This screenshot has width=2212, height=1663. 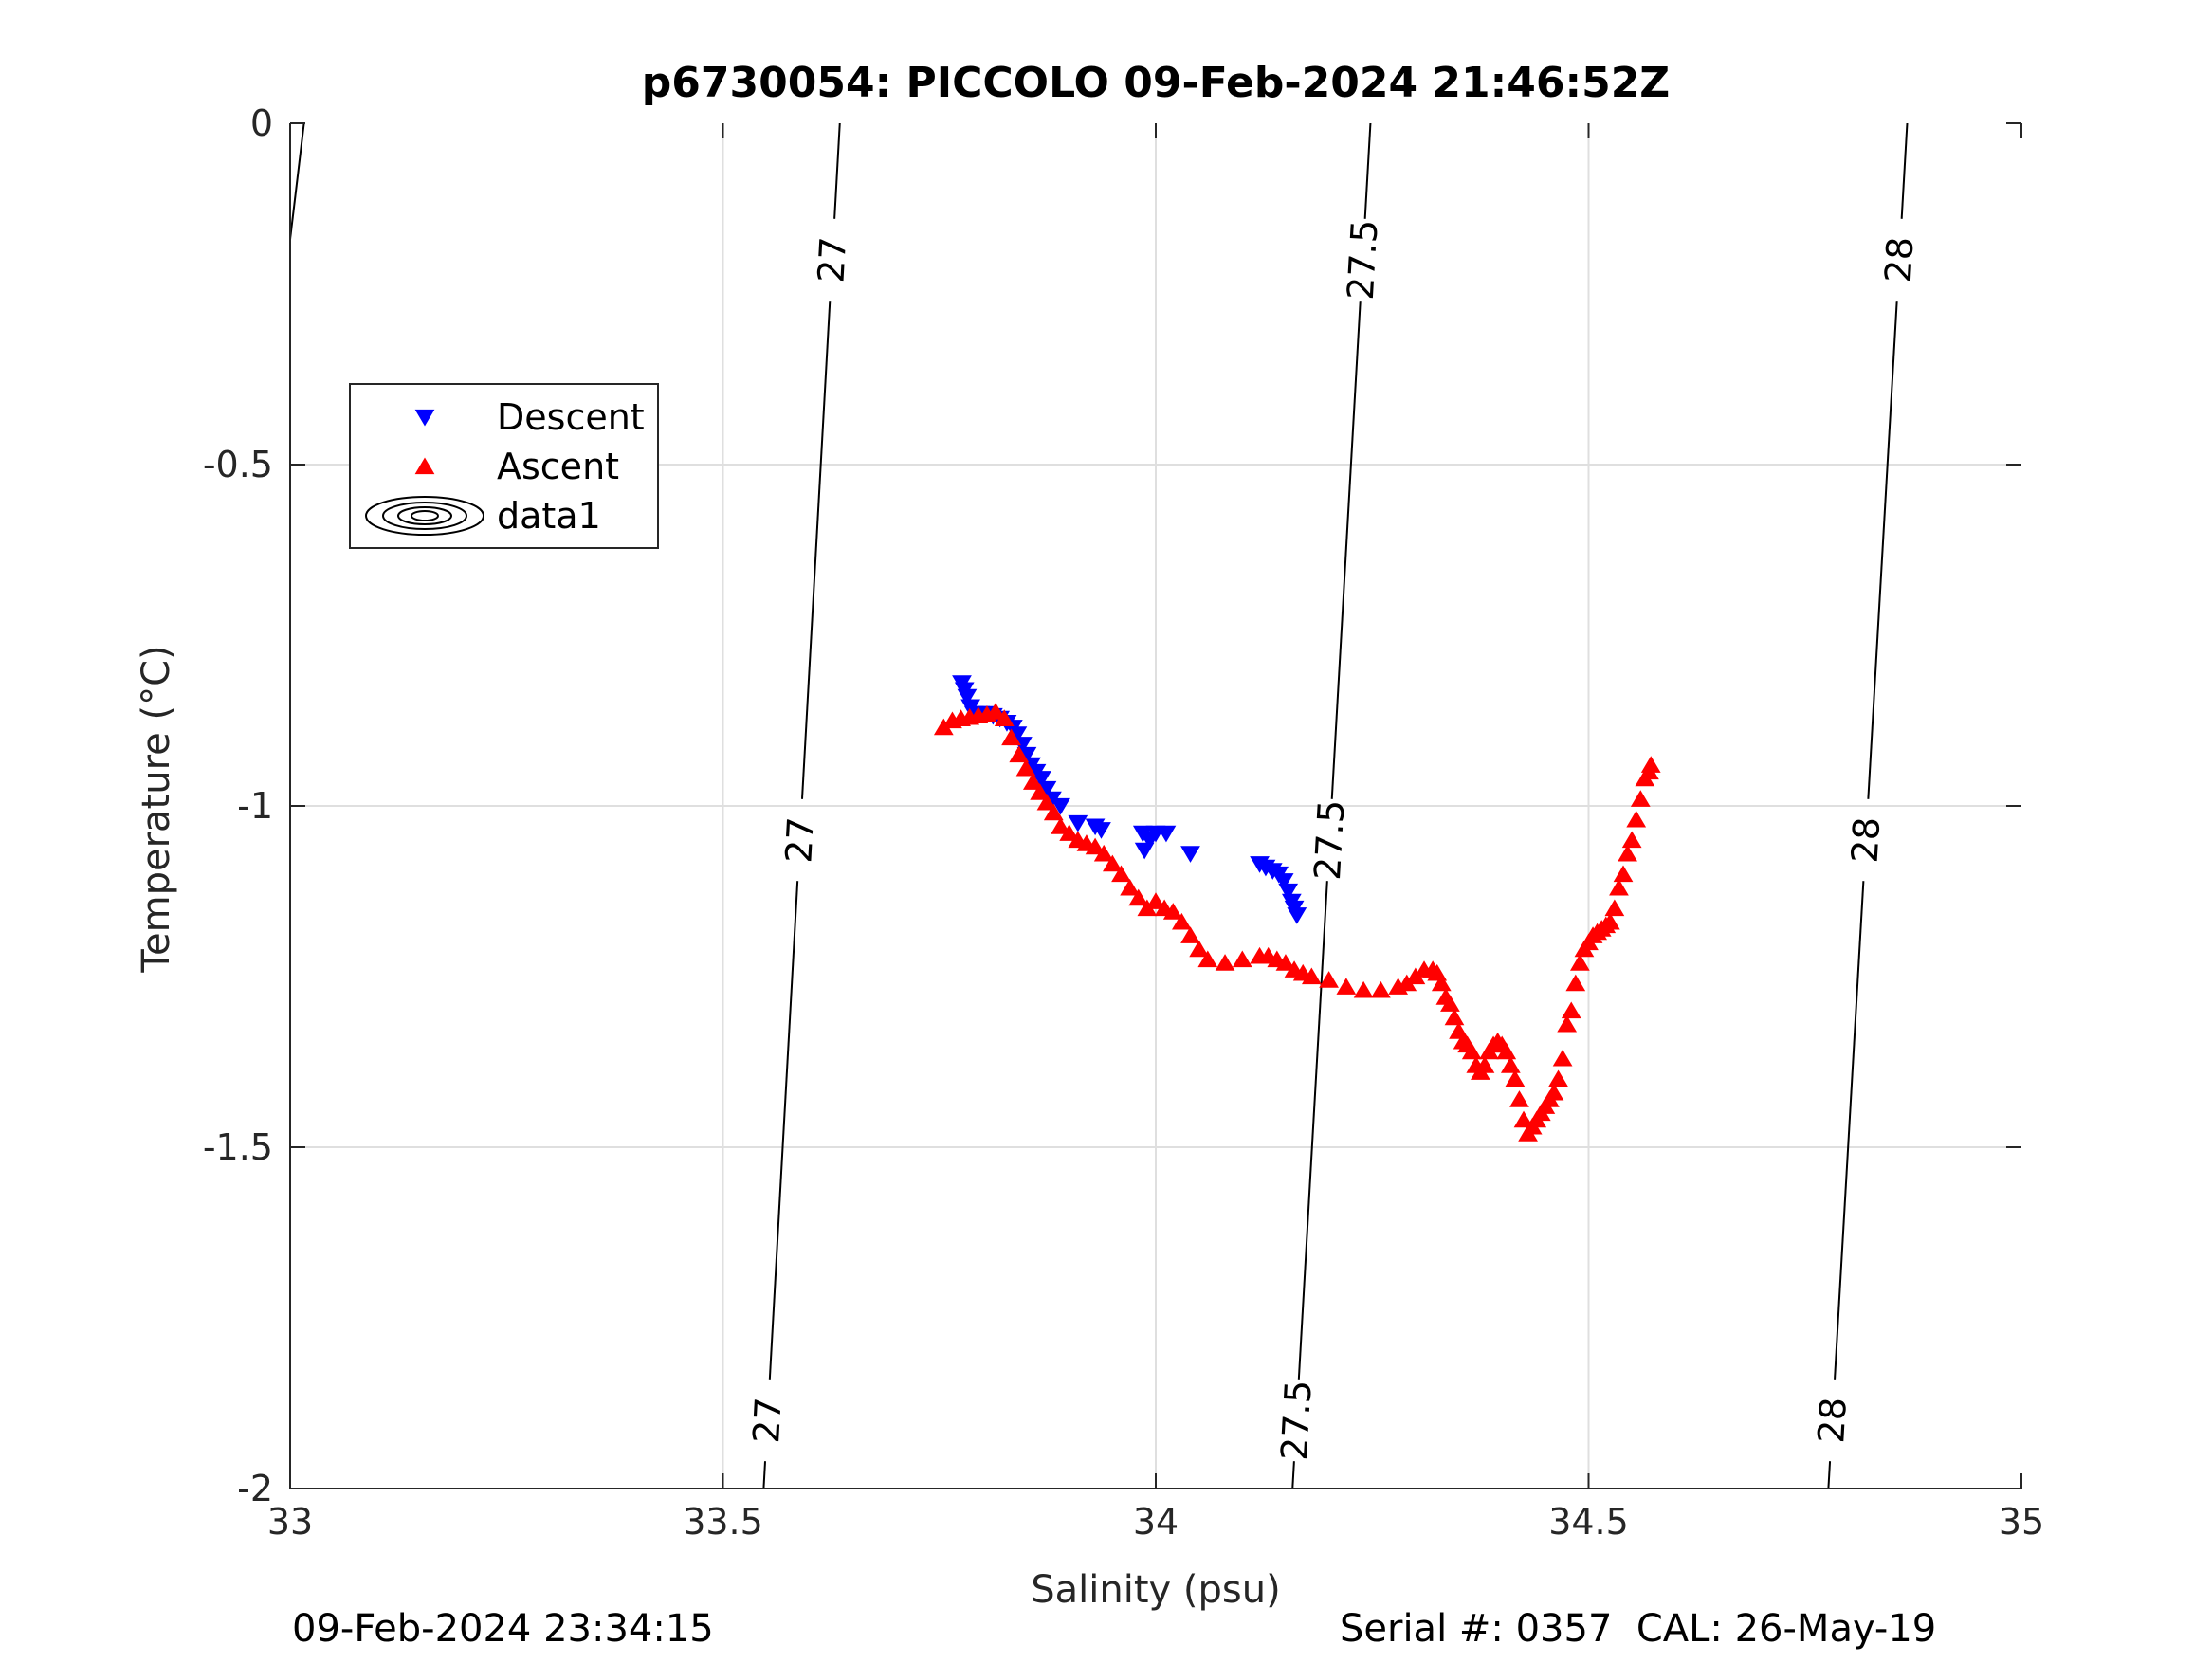 I want to click on legend-marker-descent, so click(x=424, y=418).